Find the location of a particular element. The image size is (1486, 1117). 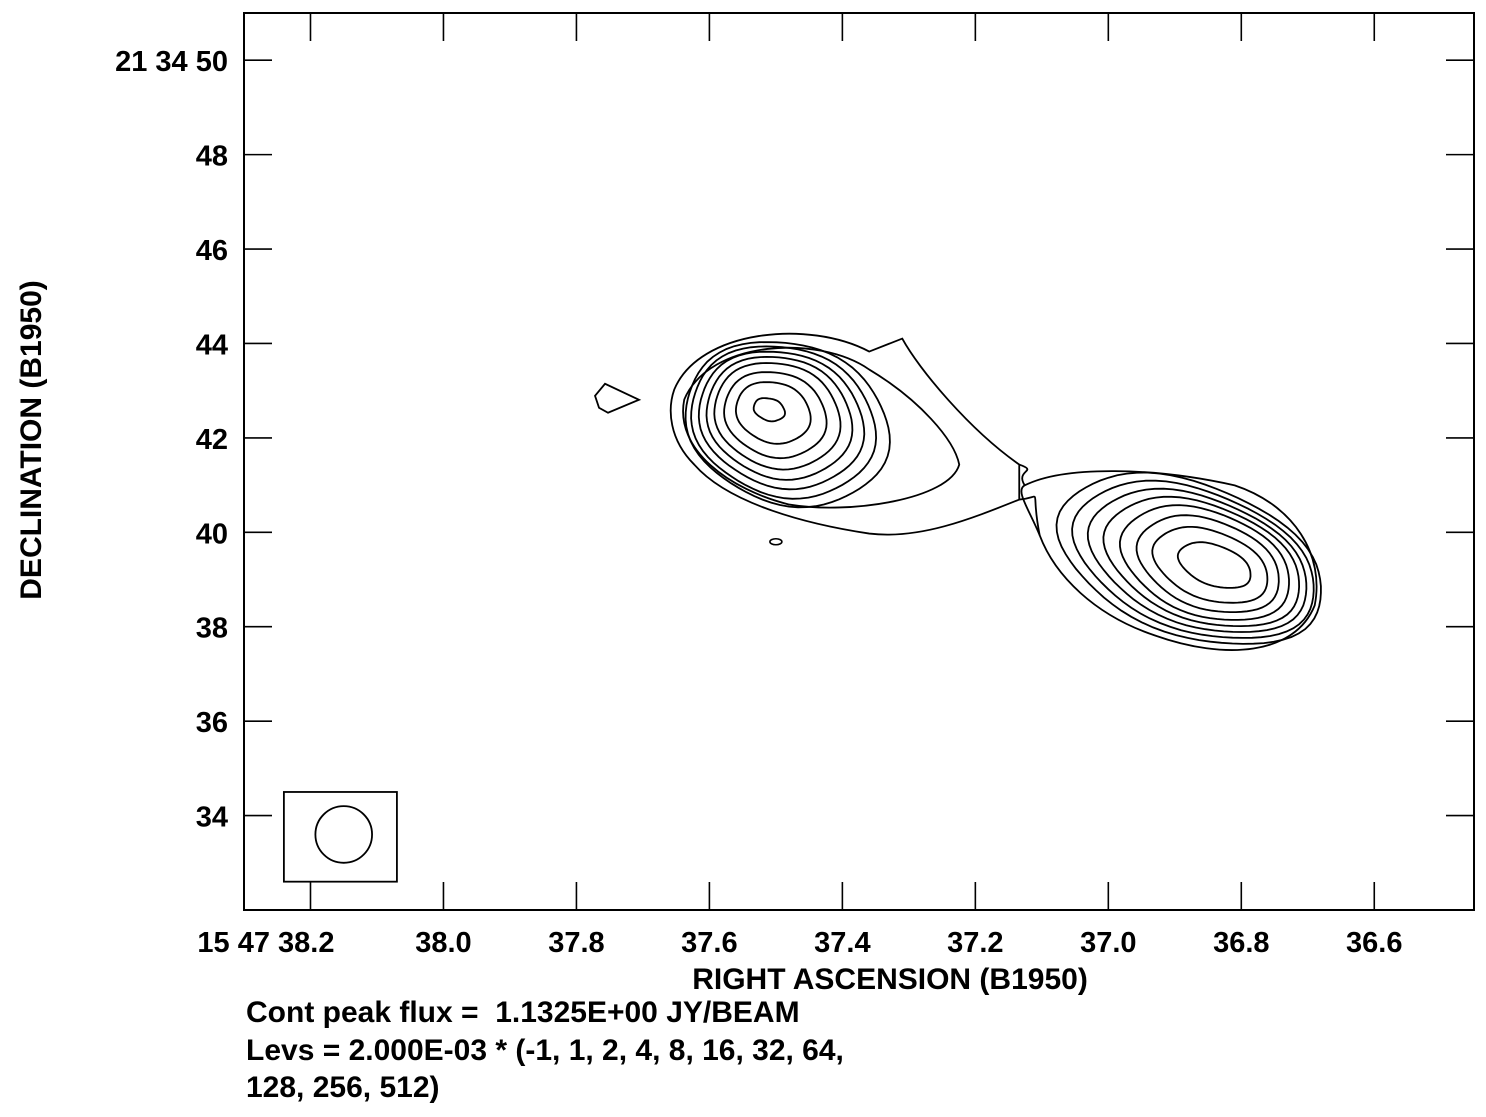

y-tick-label: 21 34 50 is located at coordinates (171, 62).